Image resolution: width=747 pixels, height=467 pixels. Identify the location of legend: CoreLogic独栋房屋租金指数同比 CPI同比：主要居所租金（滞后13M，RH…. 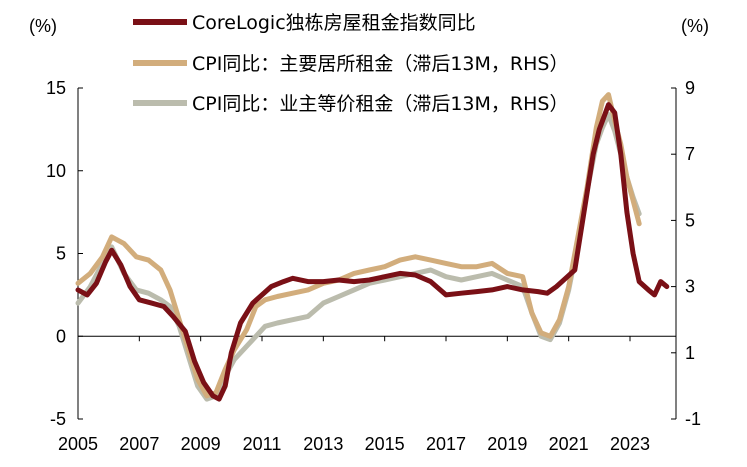
(350, 63).